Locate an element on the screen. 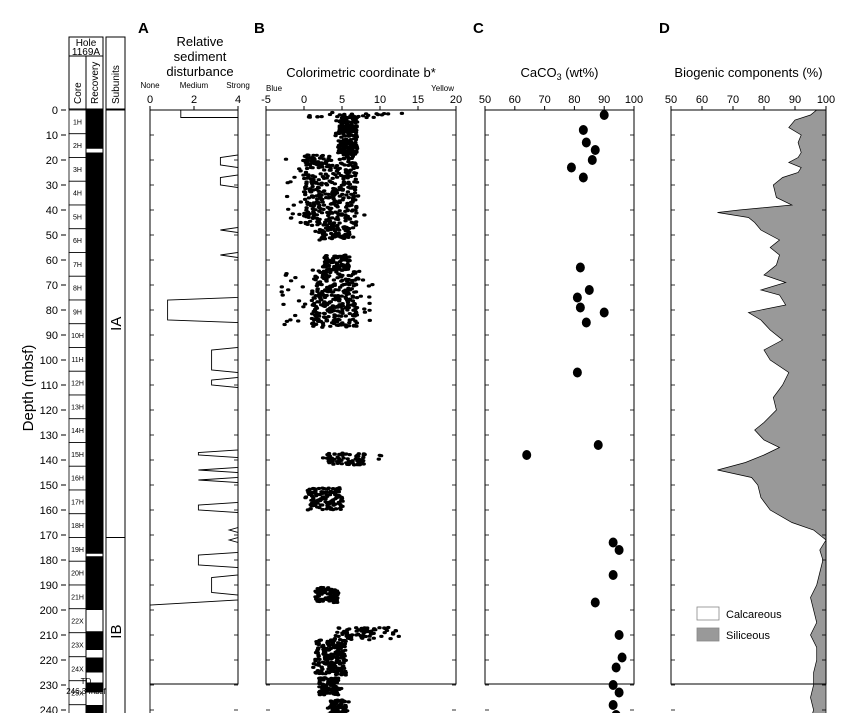 Image resolution: width=861 pixels, height=713 pixels. x-tick-label: 20 is located at coordinates (456, 100).